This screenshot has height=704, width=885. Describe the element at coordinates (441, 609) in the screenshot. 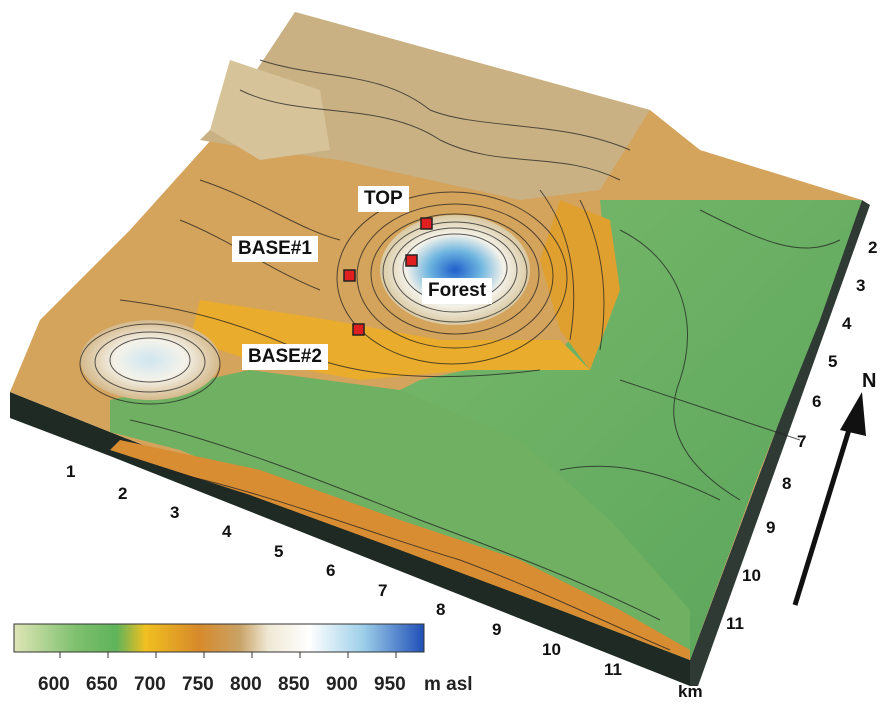

I see `front-axis-tick: 8` at that location.